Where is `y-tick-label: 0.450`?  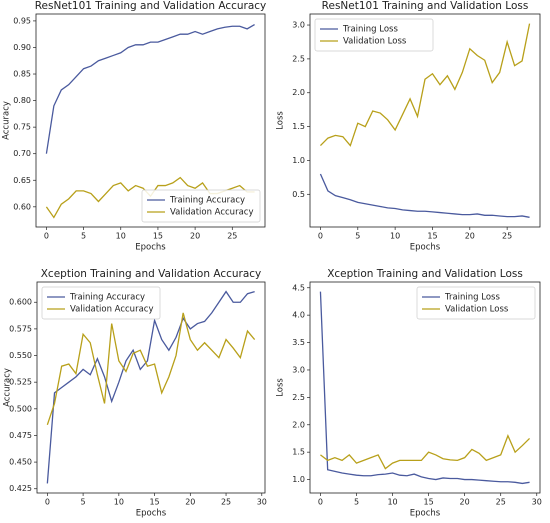
y-tick-label: 0.450 is located at coordinates (20, 462).